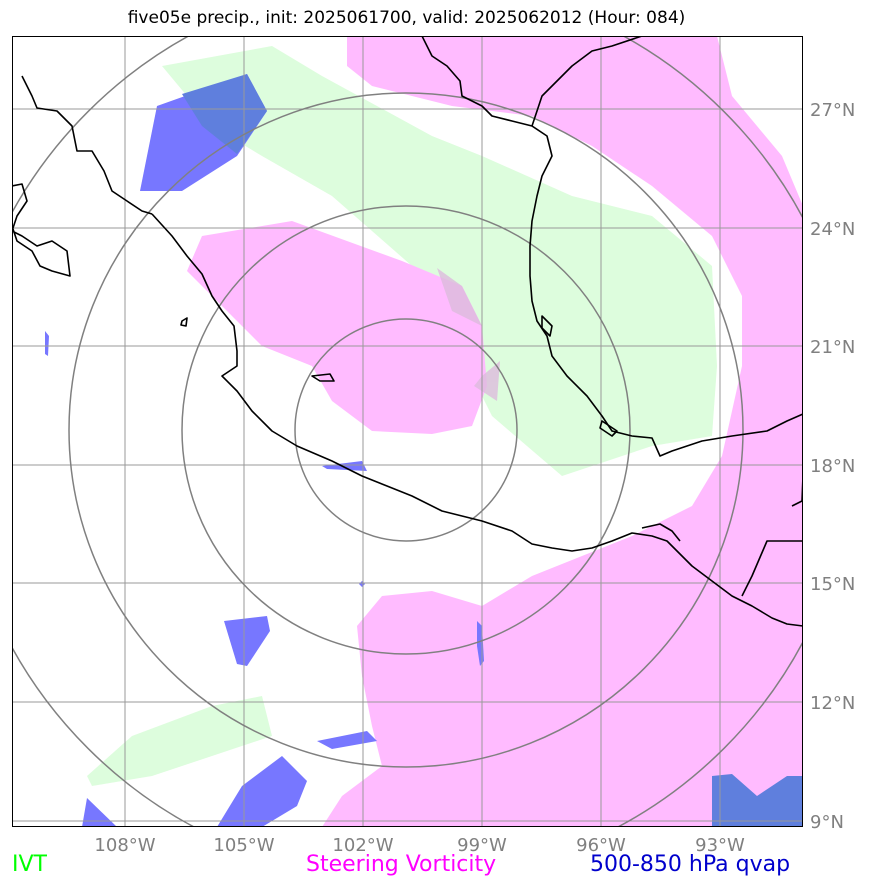  I want to click on lon-label-99w: 99°W, so click(482, 845).